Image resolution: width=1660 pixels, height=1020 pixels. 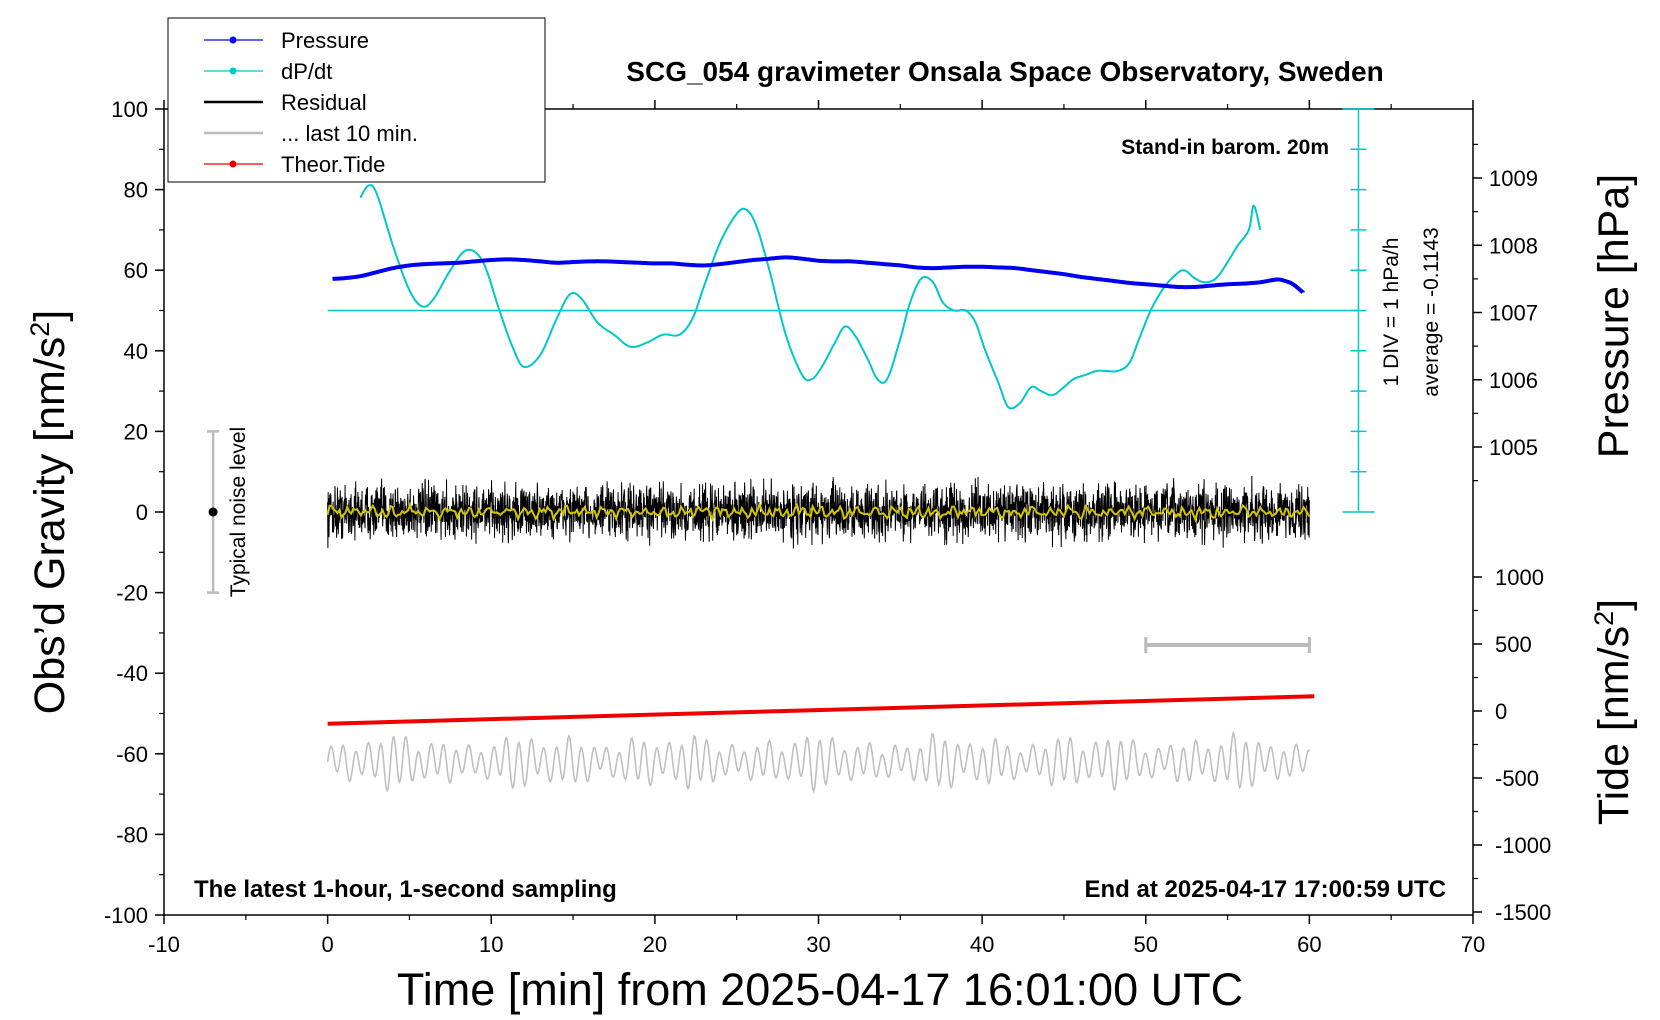 I want to click on legend-label: Theor.Tide, so click(x=333, y=164).